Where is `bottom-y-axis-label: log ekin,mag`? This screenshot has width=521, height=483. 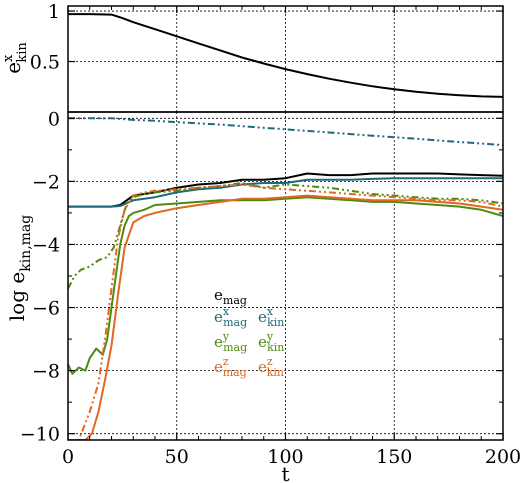 bottom-y-axis-label: log ekin,mag is located at coordinates (19, 268).